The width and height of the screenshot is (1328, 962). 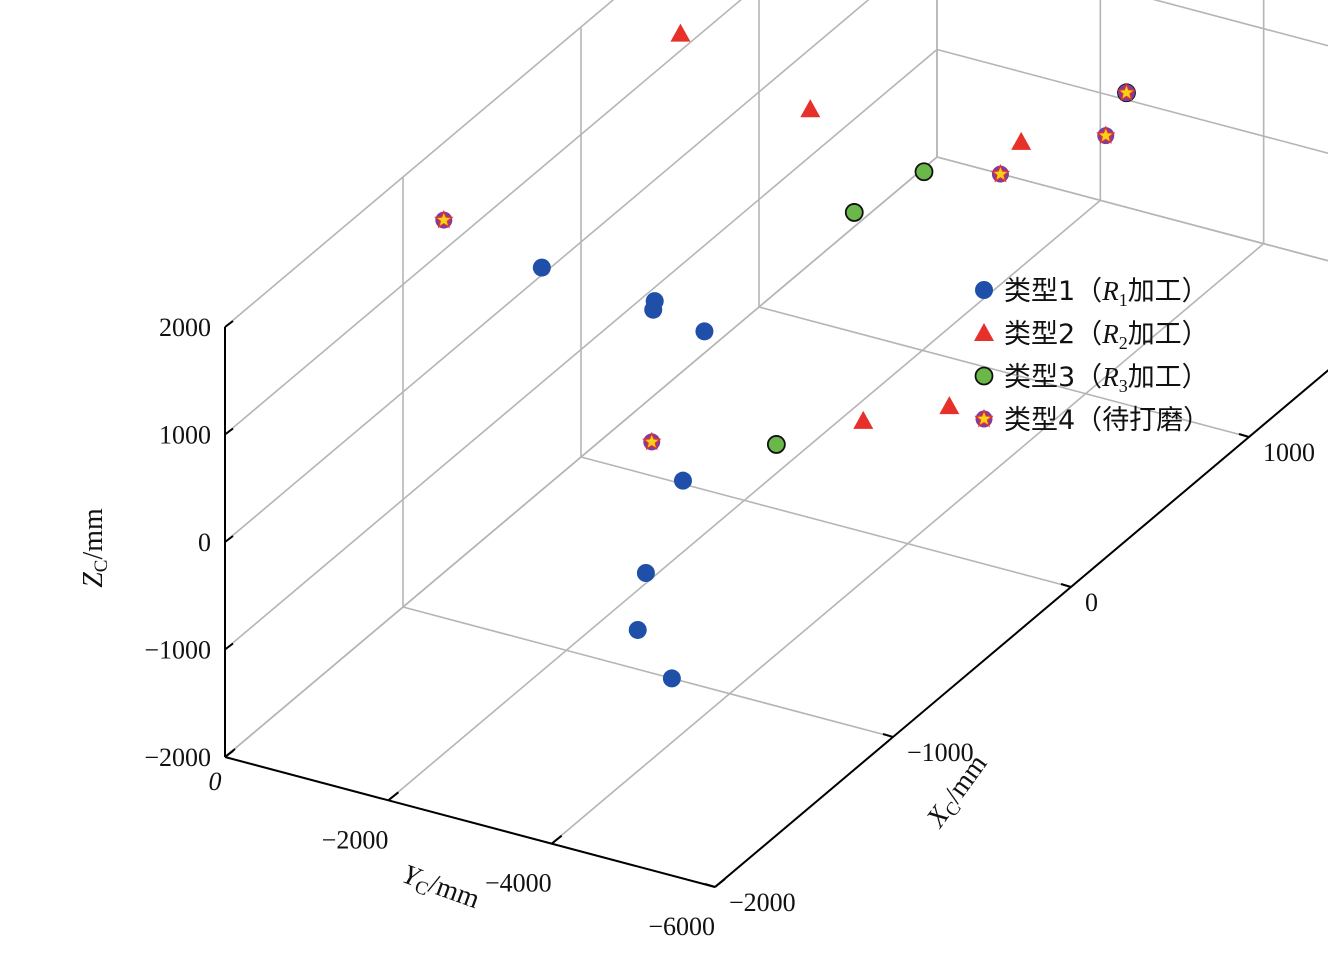 What do you see at coordinates (215, 781) in the screenshot?
I see `y-tick-label: 0` at bounding box center [215, 781].